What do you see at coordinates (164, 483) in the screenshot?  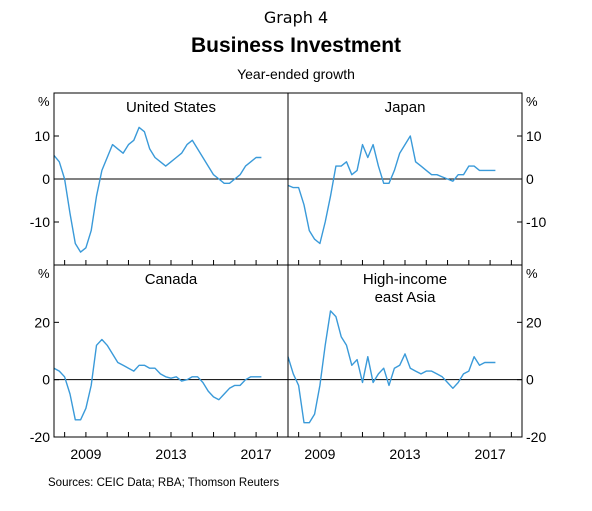 I see `sources-note: Sources: CEIC Data; RBA; Thomson Reuters` at bounding box center [164, 483].